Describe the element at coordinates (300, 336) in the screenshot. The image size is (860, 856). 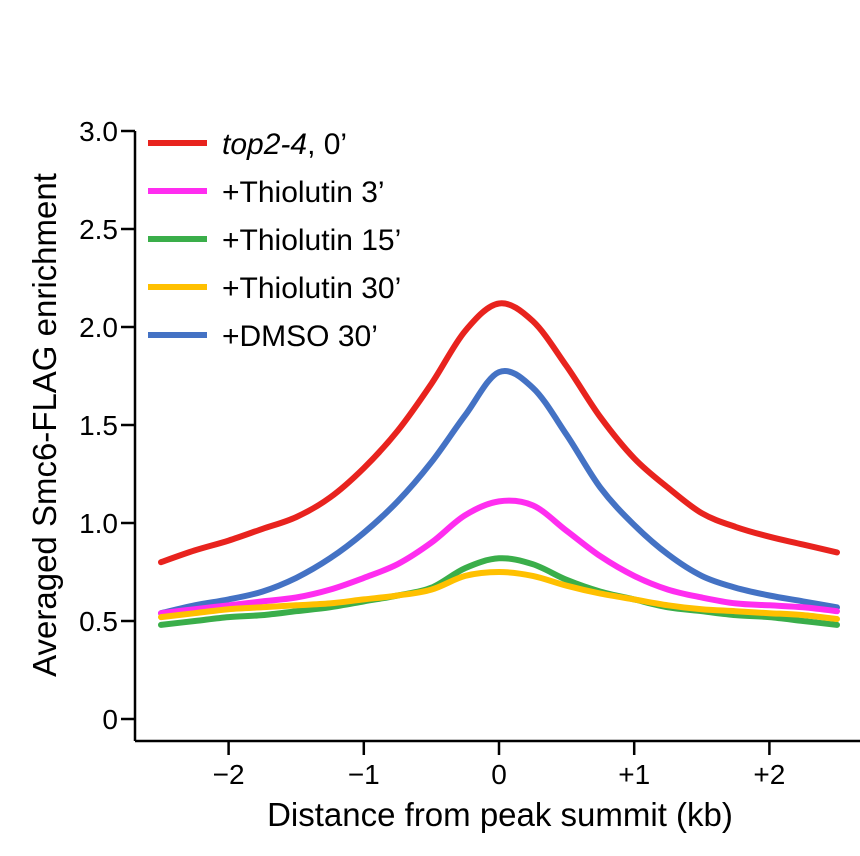
I see `legend-label: +DMSO 30’` at that location.